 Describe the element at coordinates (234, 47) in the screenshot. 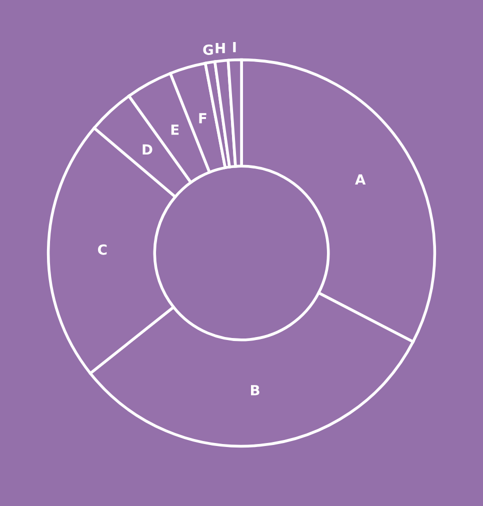

I see `slice-label: I` at that location.